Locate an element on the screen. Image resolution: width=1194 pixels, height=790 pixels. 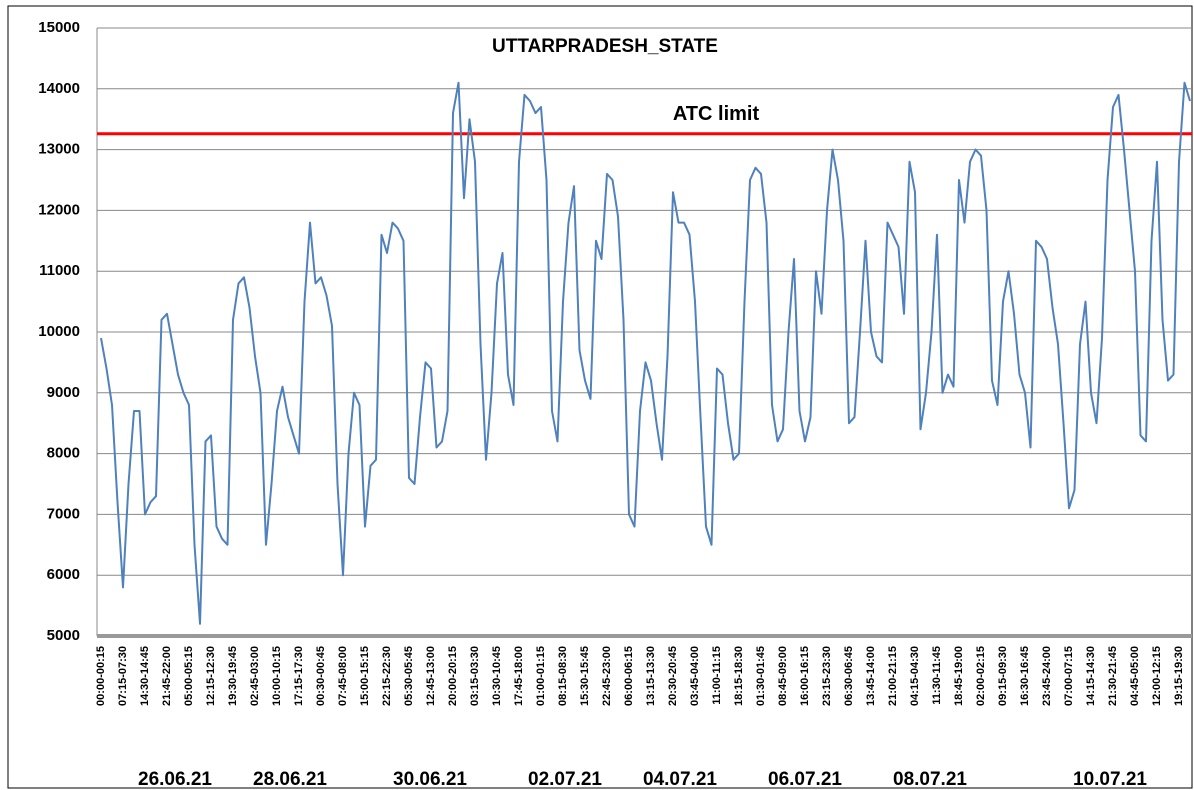
y-tick-label: 11000 is located at coordinates (59, 270).